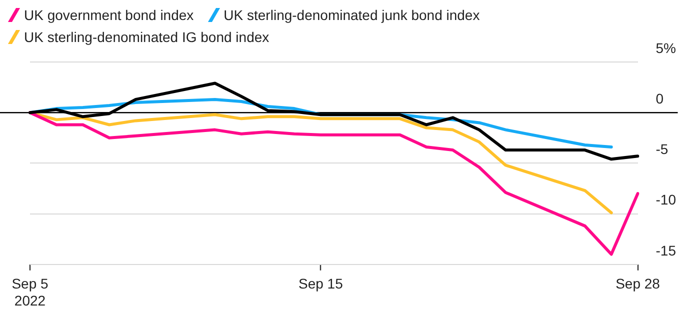  I want to click on y-tick-label: -5, so click(662, 149).